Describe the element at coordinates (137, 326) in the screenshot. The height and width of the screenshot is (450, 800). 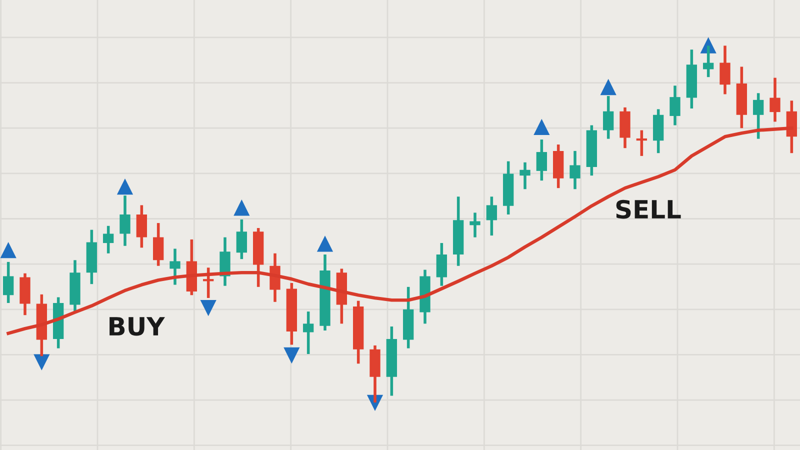
I see `annotation: BUY` at that location.